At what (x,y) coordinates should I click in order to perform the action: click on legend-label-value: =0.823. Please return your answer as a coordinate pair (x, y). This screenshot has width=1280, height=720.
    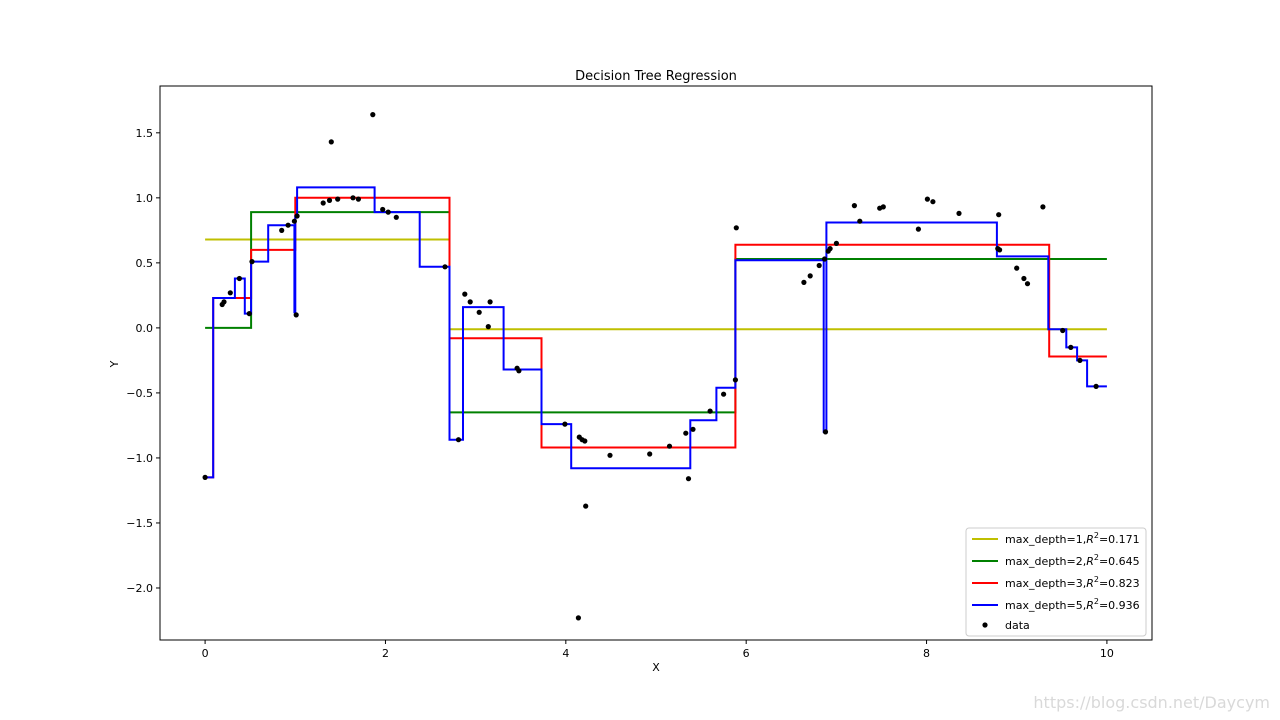
    Looking at the image, I should click on (1119, 583).